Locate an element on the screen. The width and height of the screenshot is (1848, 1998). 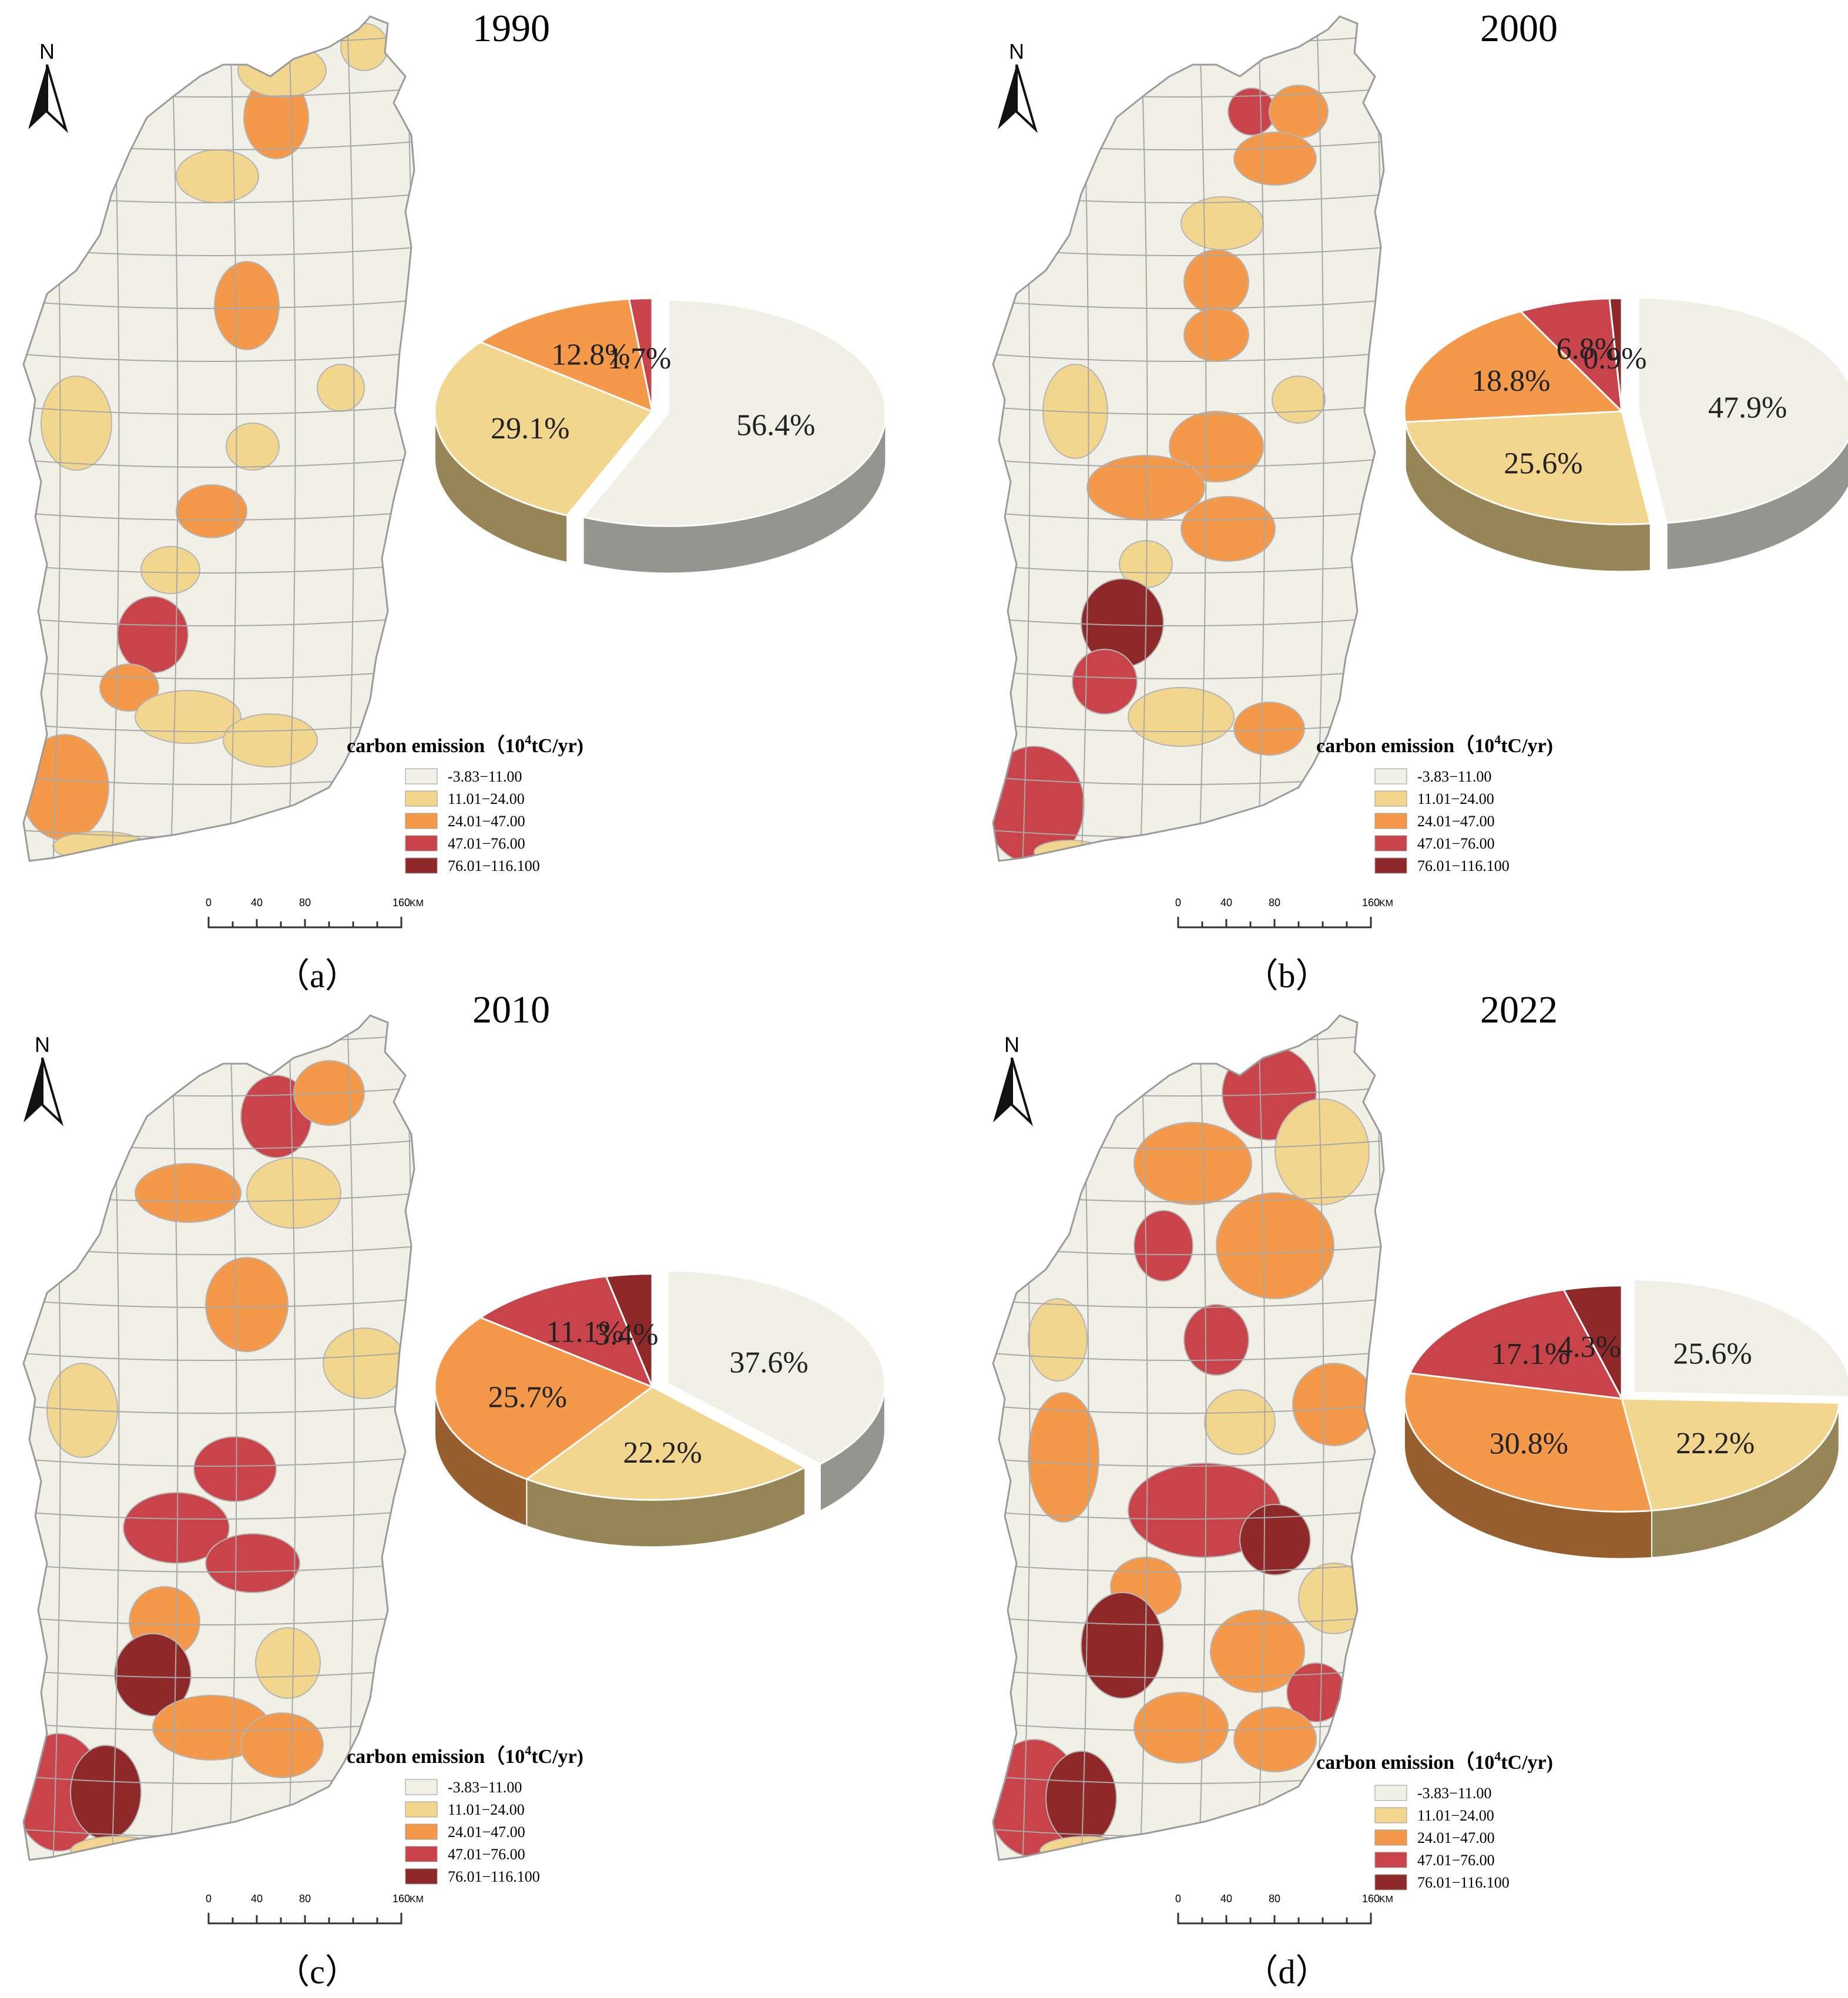
pie-chart: 37.6% 22.2% 25.7% 11.1%3.4% is located at coordinates (660, 1408).